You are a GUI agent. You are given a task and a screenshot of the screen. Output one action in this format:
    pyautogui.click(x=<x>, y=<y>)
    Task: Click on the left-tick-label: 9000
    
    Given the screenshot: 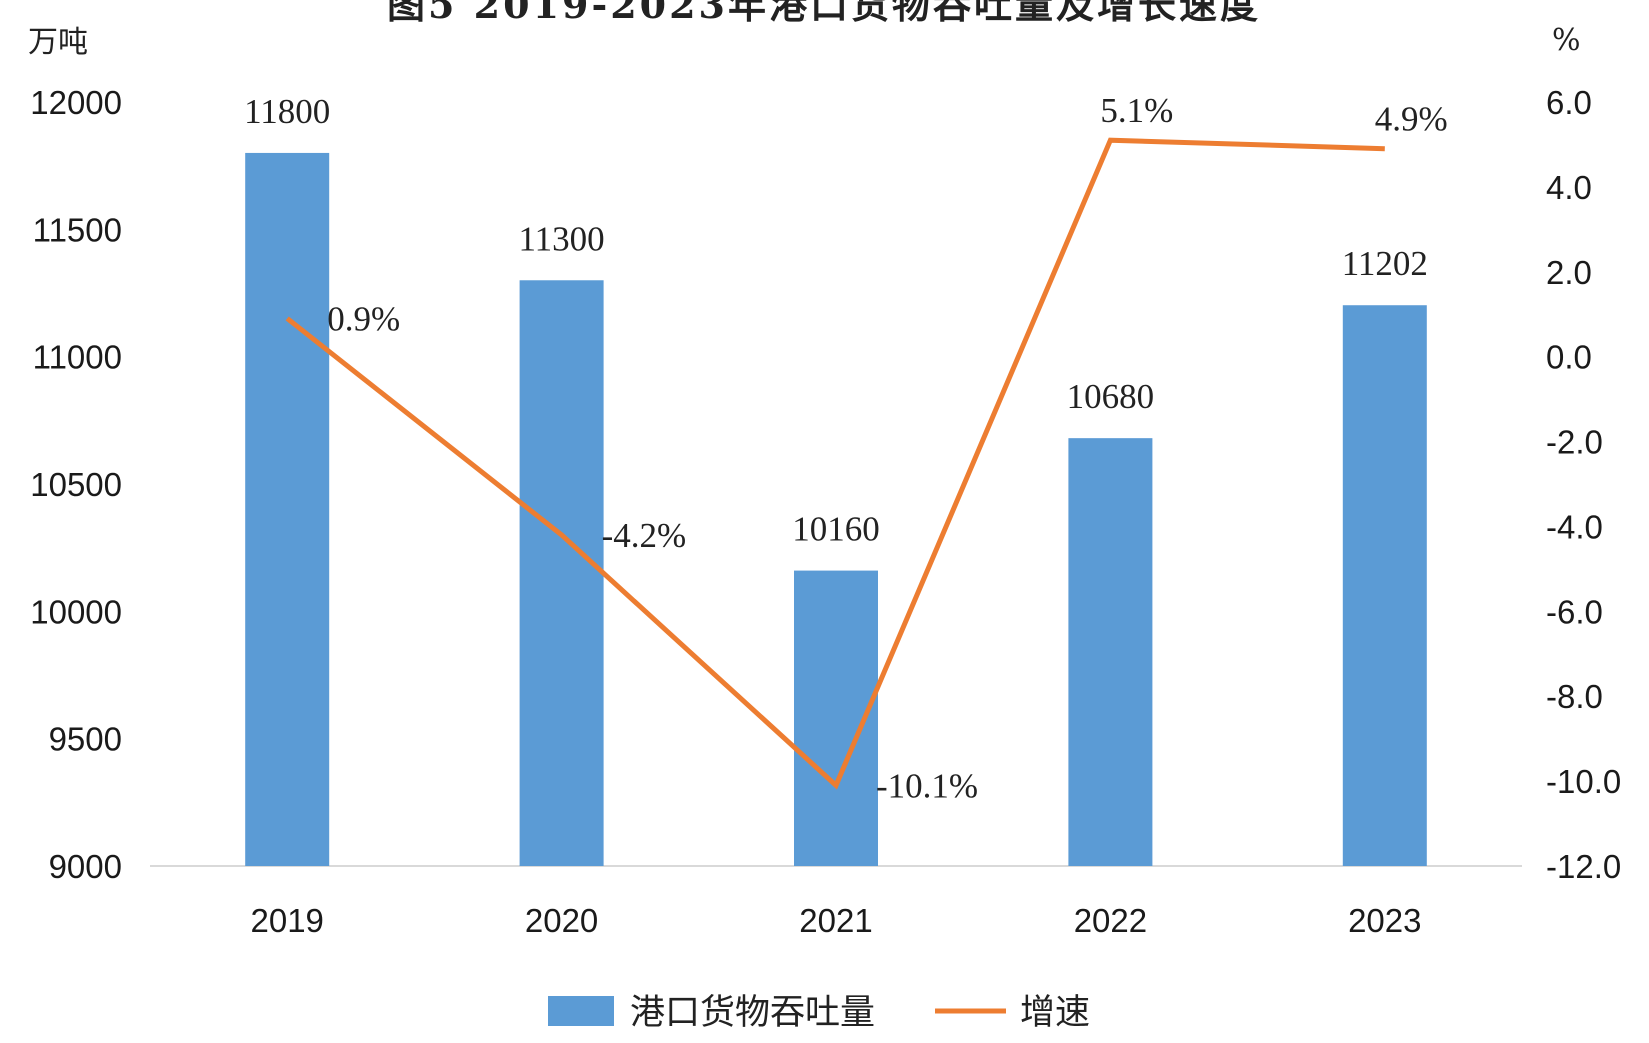 What is the action you would take?
    pyautogui.click(x=85, y=866)
    